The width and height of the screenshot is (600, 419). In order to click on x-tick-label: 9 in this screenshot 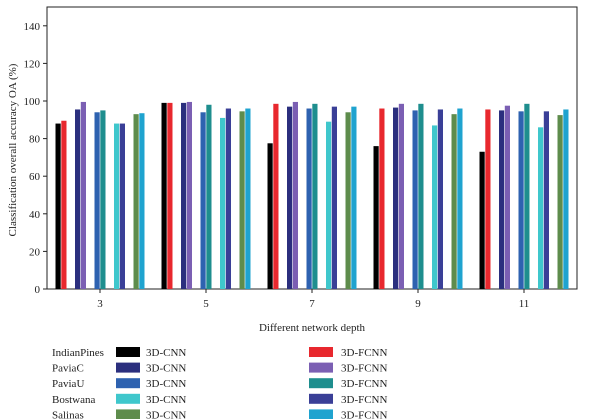, I will do `click(418, 304)`.